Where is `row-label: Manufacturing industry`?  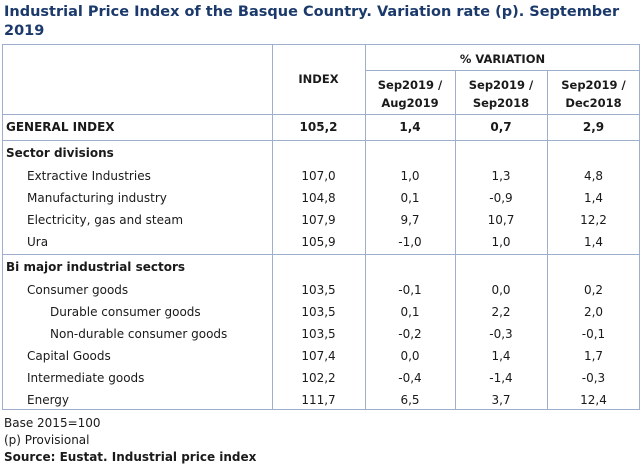
row-label: Manufacturing industry is located at coordinates (97, 198).